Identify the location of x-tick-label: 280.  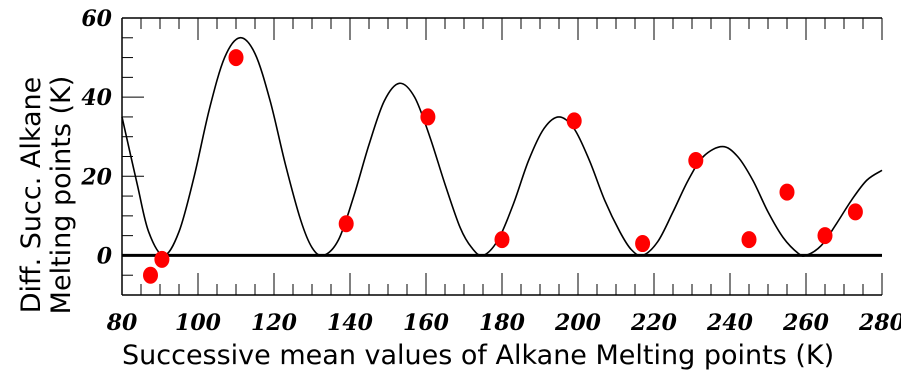
(879, 323).